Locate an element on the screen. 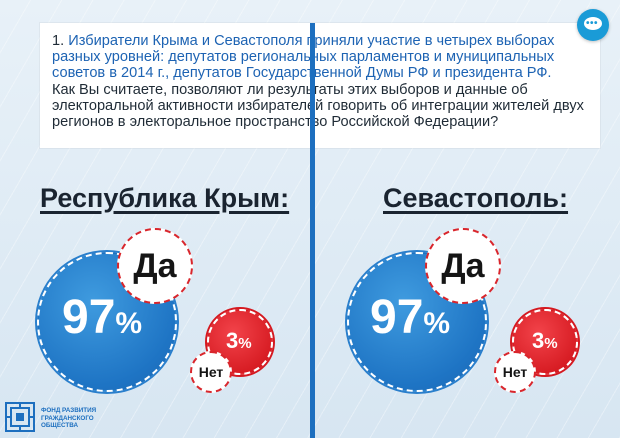  foundation-logo-text: ФОНД РАЗВИТИЯ ГРАЖДАНСКОГО ОБЩЕСТВА is located at coordinates (69, 418).